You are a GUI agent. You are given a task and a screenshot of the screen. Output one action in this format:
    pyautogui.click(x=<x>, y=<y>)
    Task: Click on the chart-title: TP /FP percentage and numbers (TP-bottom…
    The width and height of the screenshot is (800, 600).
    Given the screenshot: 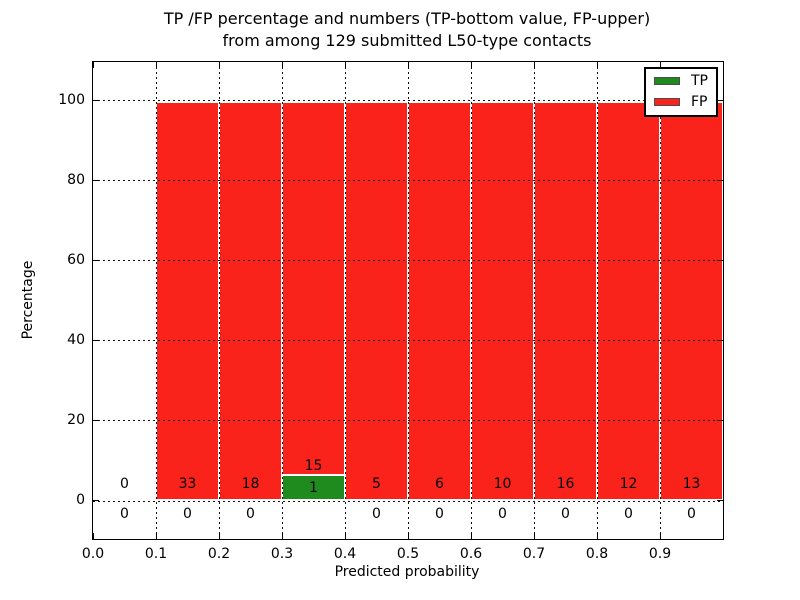 What is the action you would take?
    pyautogui.click(x=407, y=29)
    